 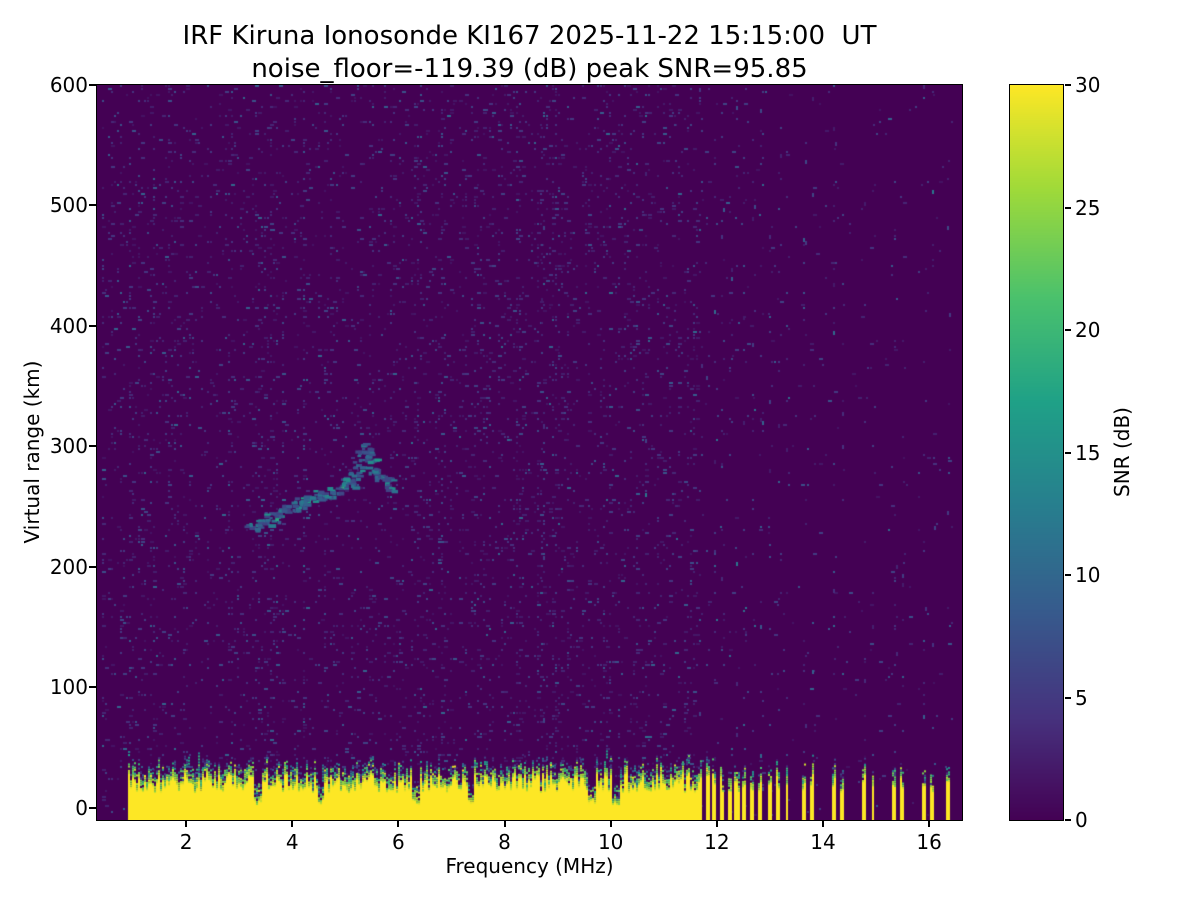 What do you see at coordinates (68, 325) in the screenshot?
I see `y-tick-label: 400` at bounding box center [68, 325].